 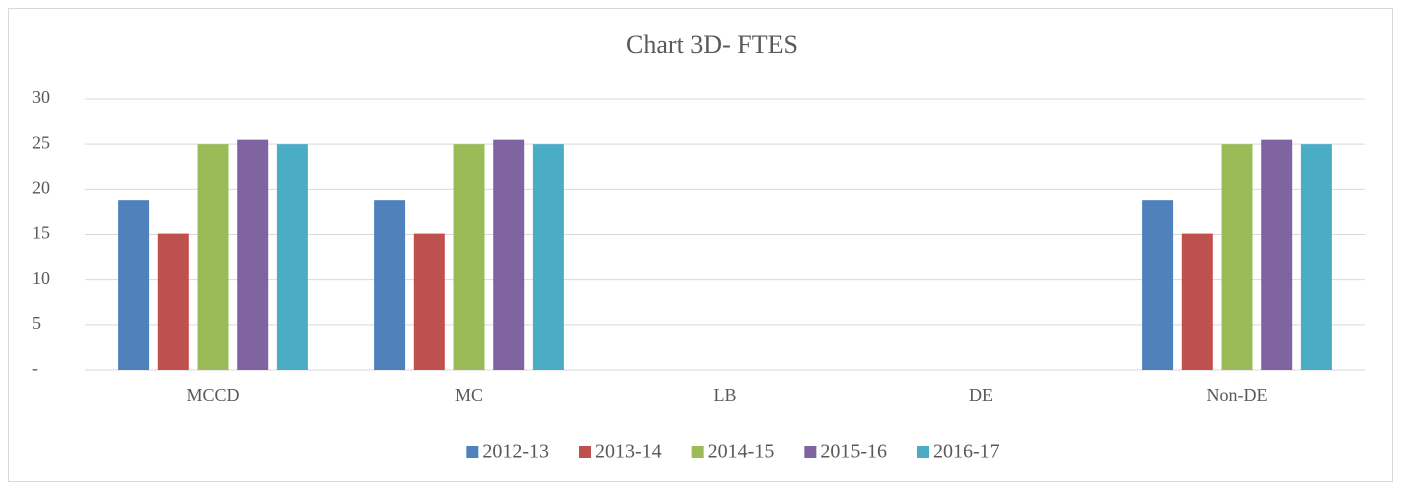 I want to click on y-tick-label: 15, so click(x=41, y=233).